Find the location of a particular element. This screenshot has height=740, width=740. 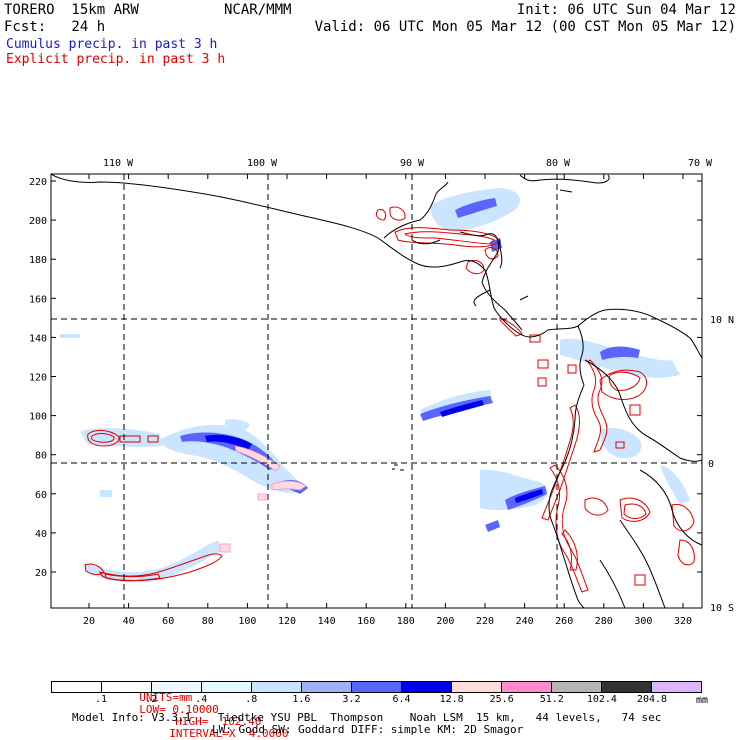

bottom-tick-label: 280 is located at coordinates (604, 621).